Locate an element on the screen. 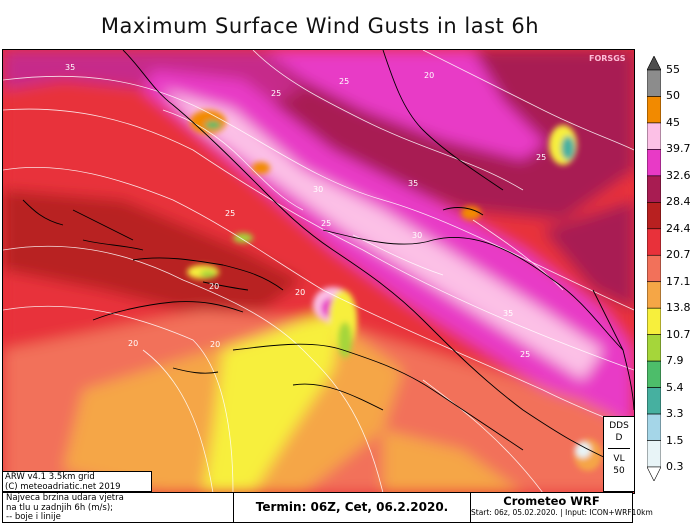  colorbar-tick-label: 3.3 is located at coordinates (675, 414).